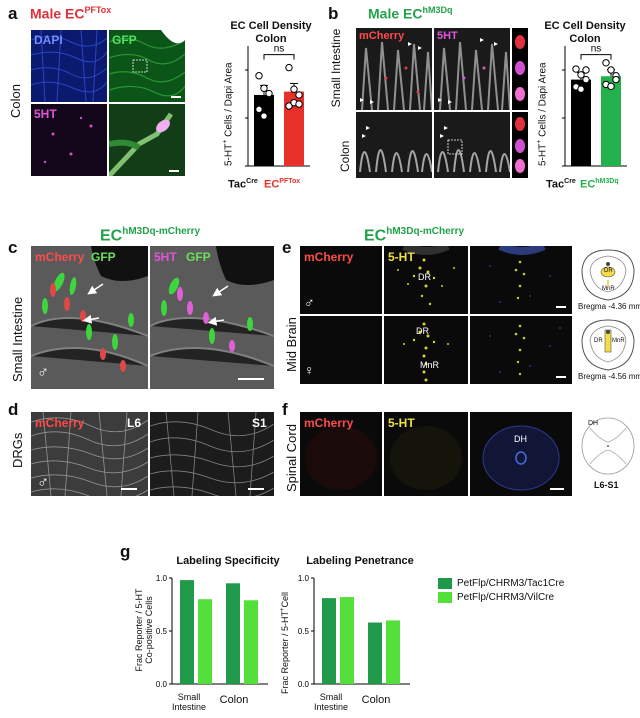 The image size is (640, 718). Describe the element at coordinates (521, 280) in the screenshot. I see `panel-e-top-merge` at that location.